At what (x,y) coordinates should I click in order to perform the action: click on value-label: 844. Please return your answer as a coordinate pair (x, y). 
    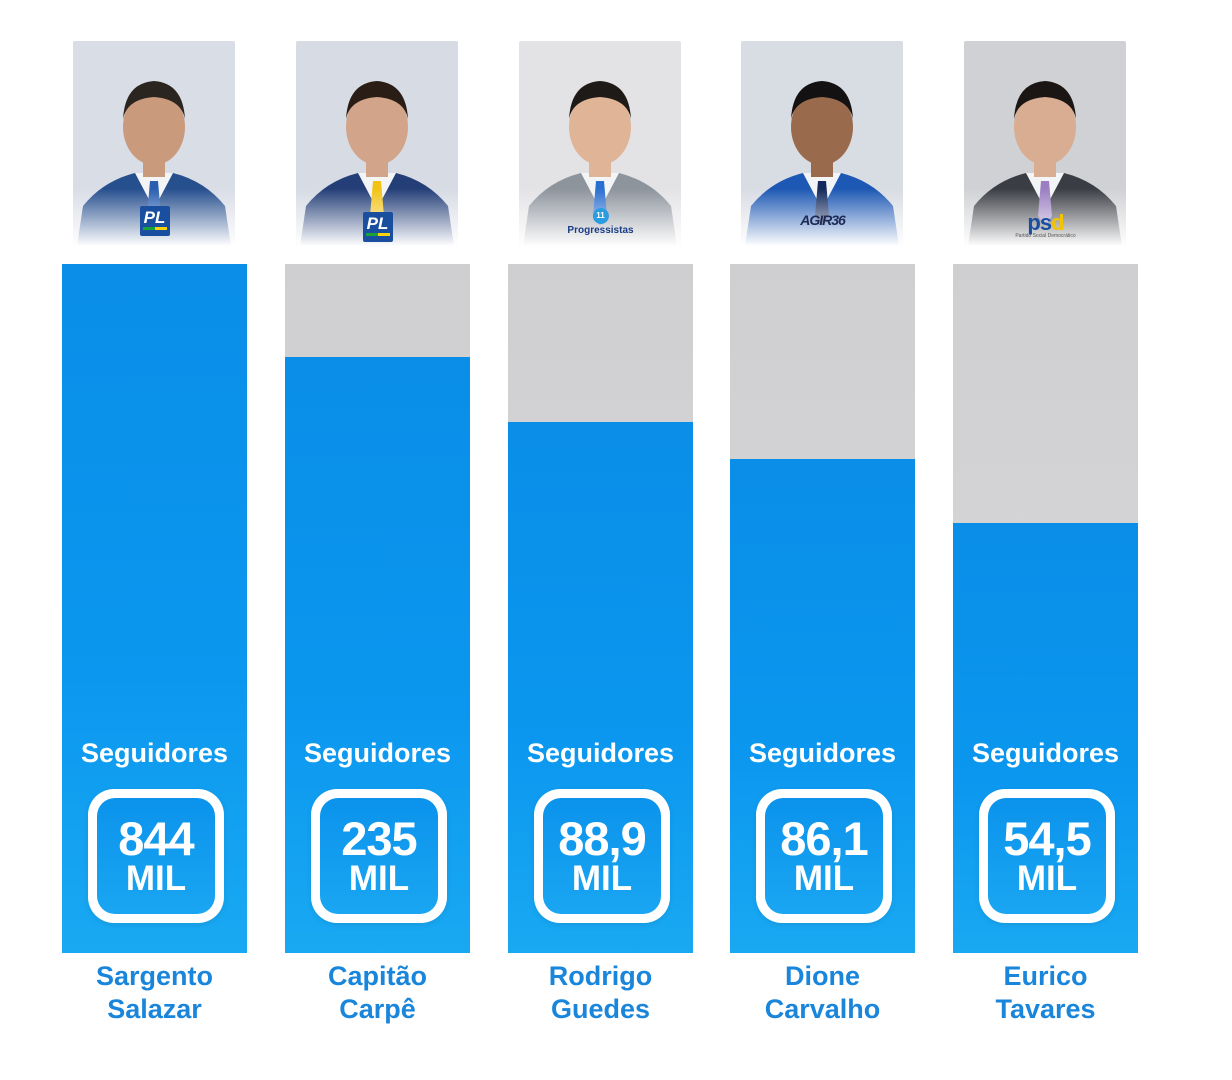
    Looking at the image, I should click on (156, 839).